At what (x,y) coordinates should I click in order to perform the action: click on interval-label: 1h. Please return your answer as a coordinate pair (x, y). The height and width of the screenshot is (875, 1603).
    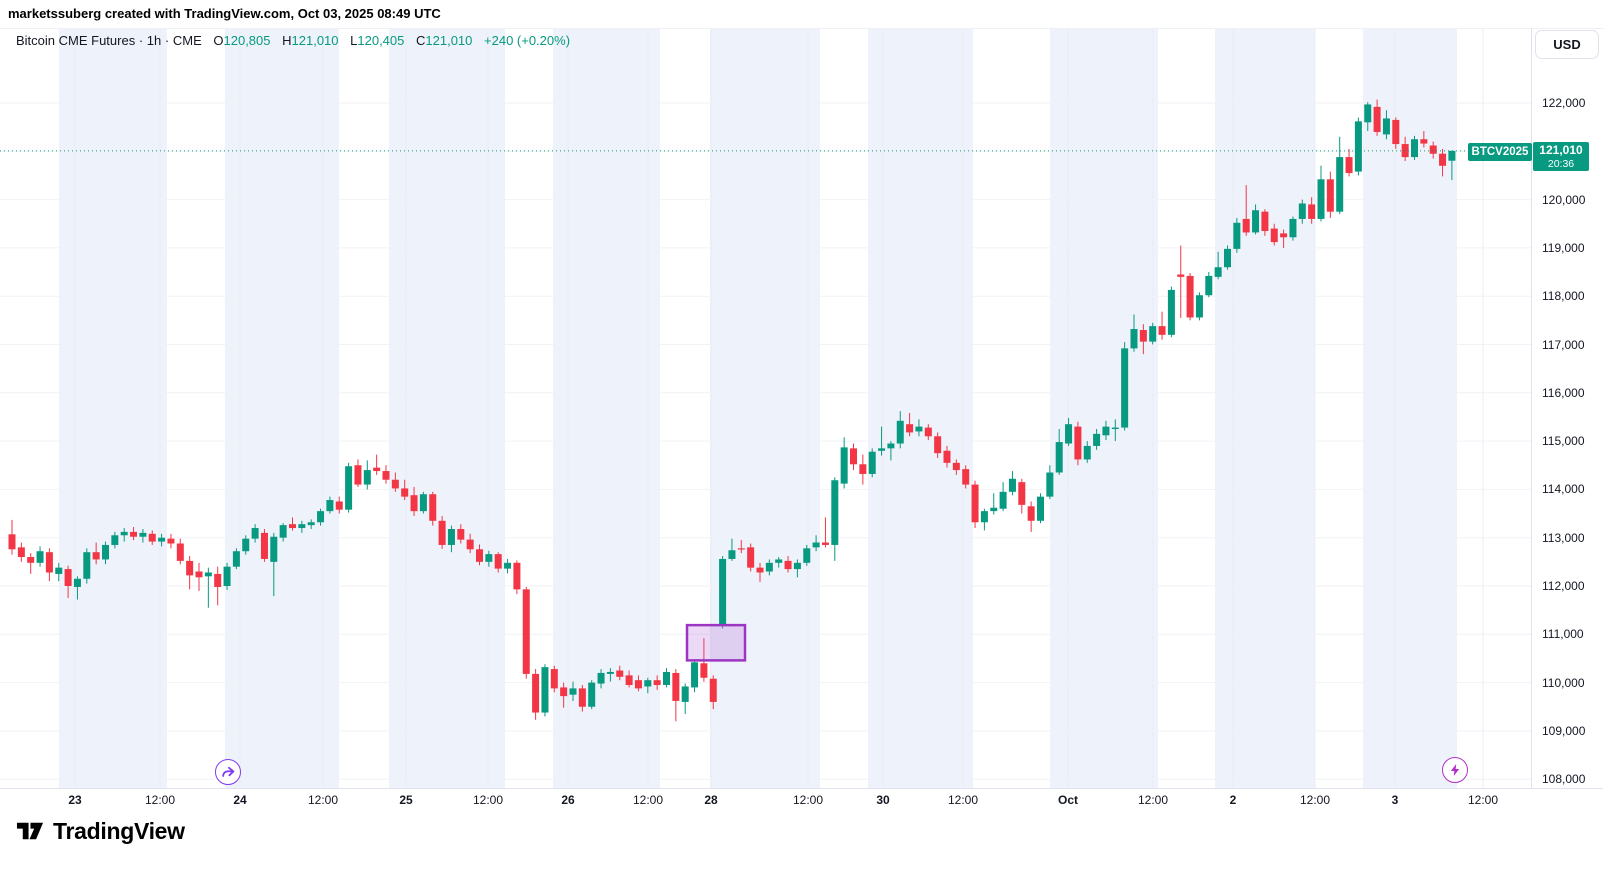
    Looking at the image, I should click on (154, 40).